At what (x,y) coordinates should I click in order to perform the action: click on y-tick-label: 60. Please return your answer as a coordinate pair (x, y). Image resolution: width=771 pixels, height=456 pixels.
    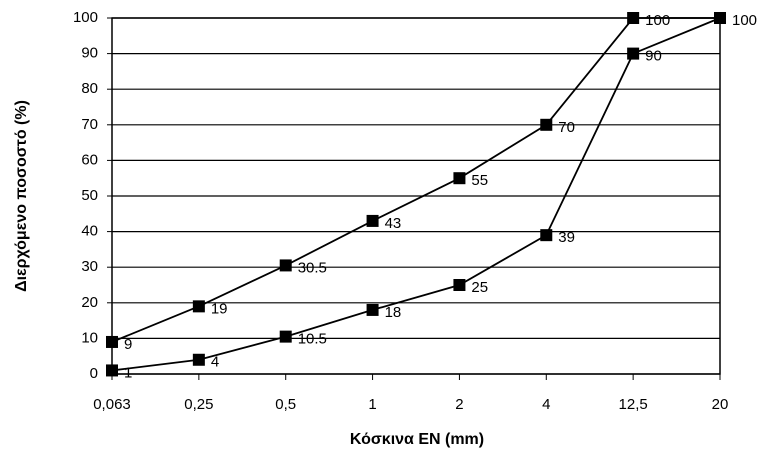
    Looking at the image, I should click on (89, 159).